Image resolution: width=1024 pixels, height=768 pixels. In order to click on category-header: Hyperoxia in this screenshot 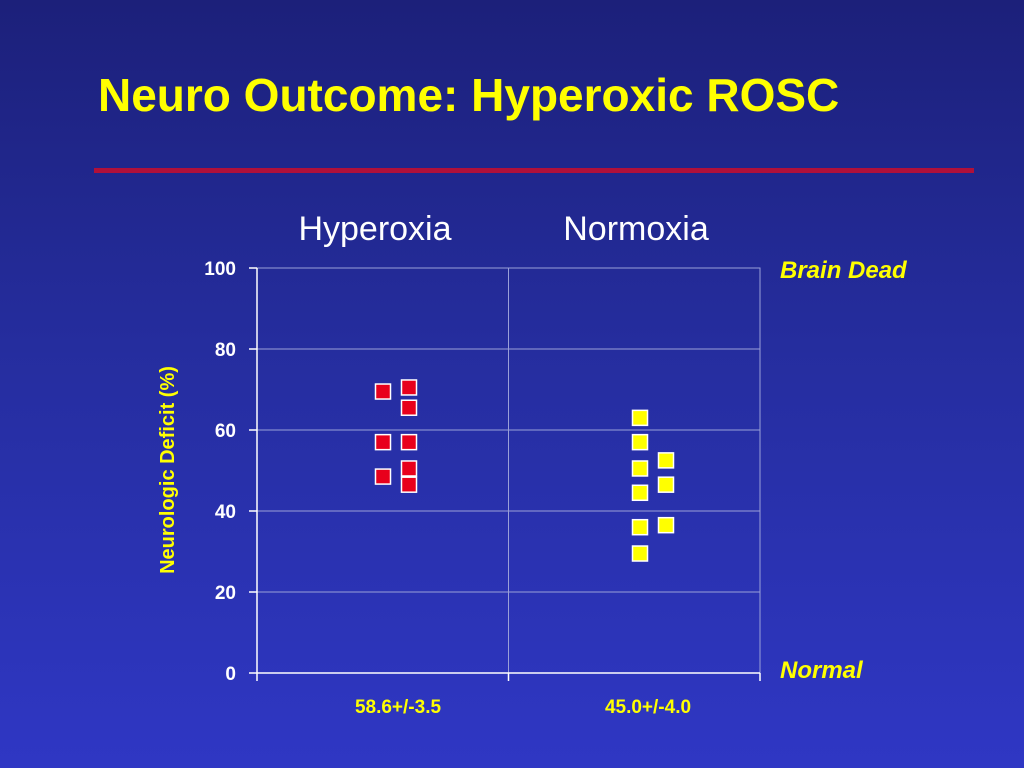, I will do `click(374, 229)`.